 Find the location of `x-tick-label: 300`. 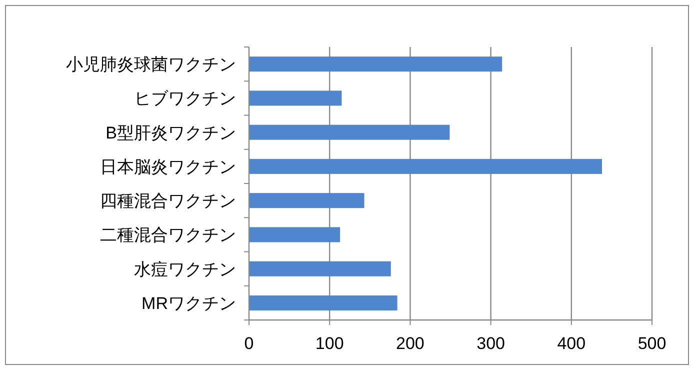

x-tick-label: 300 is located at coordinates (490, 343).